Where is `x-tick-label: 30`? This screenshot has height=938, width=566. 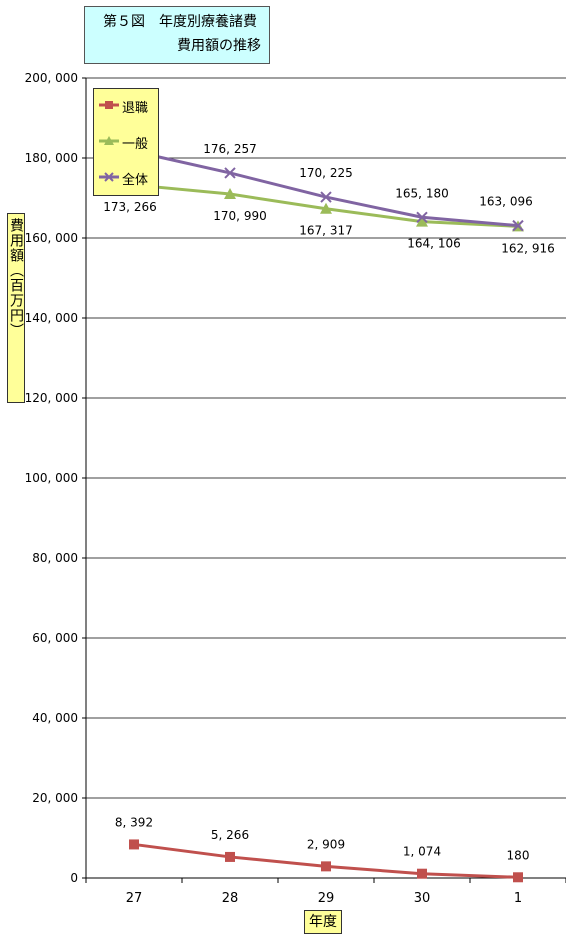
x-tick-label: 30 is located at coordinates (422, 898).